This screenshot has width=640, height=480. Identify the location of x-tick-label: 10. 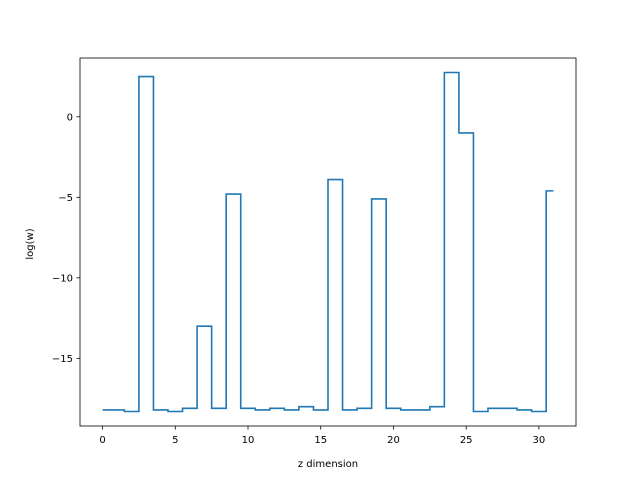
(248, 440).